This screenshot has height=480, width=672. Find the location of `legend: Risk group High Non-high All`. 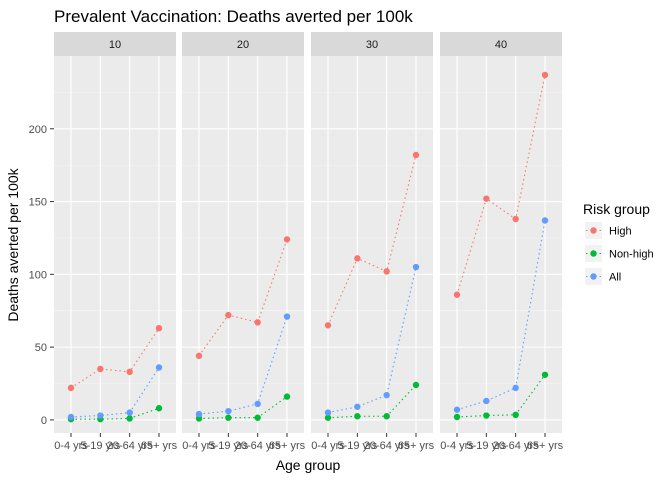

legend: Risk group High Non-high All is located at coordinates (618, 243).